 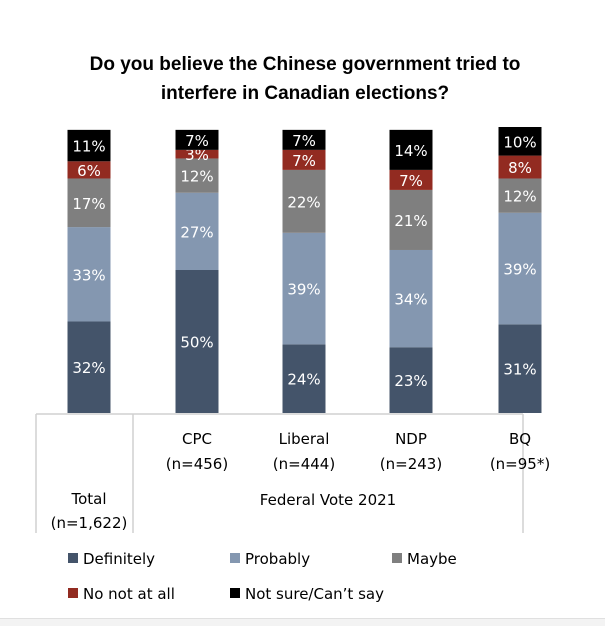 I want to click on category-n-label: (n=95*), so click(x=520, y=464).